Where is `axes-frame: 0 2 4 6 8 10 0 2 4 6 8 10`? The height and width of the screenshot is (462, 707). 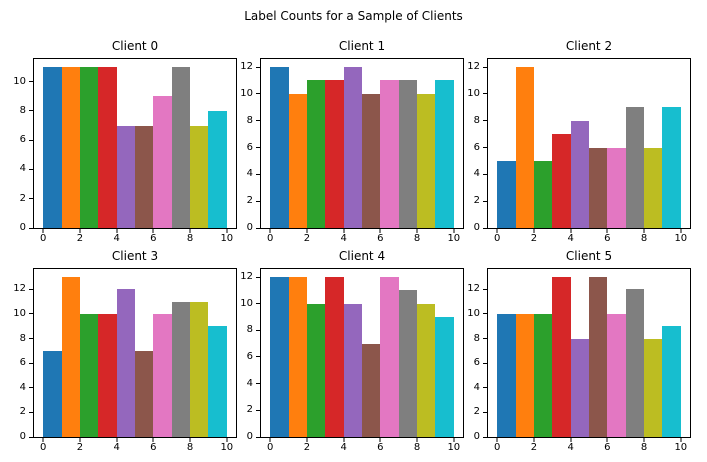
axes-frame: 0 2 4 6 8 10 0 2 4 6 8 10 is located at coordinates (125, 151).